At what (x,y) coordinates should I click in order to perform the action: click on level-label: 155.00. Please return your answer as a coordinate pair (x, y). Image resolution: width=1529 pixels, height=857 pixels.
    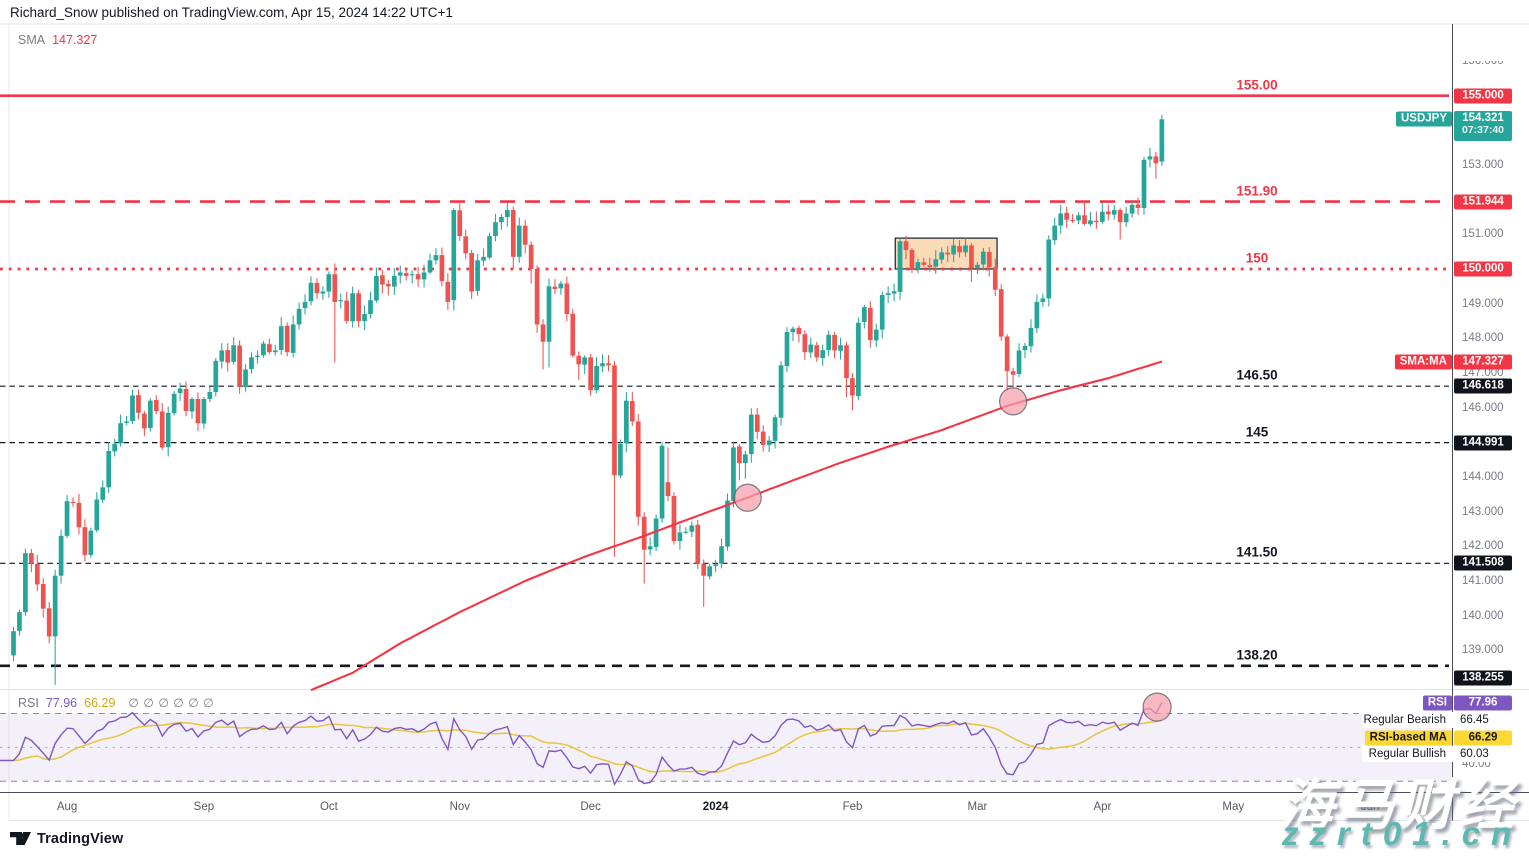
    Looking at the image, I should click on (1257, 85).